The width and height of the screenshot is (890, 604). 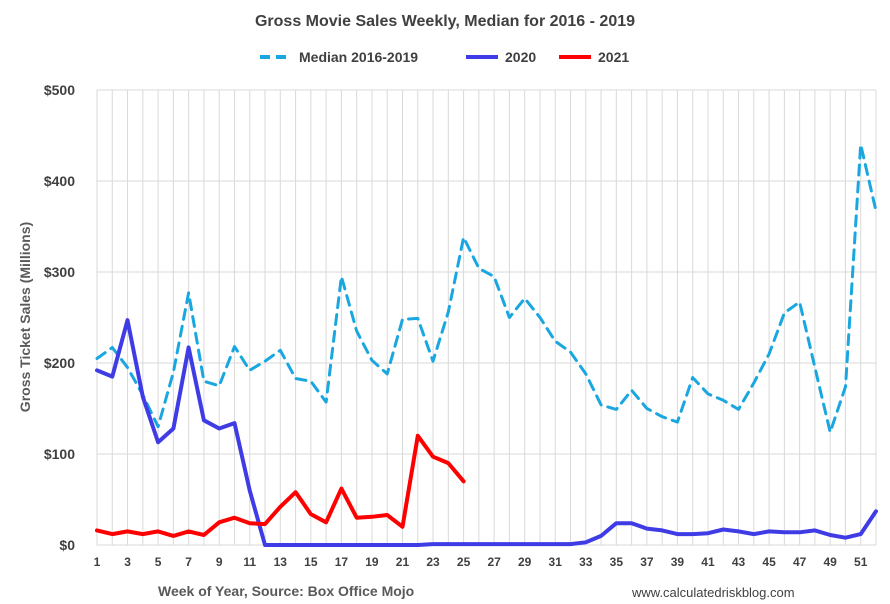 What do you see at coordinates (372, 562) in the screenshot?
I see `x-tick-label: 19` at bounding box center [372, 562].